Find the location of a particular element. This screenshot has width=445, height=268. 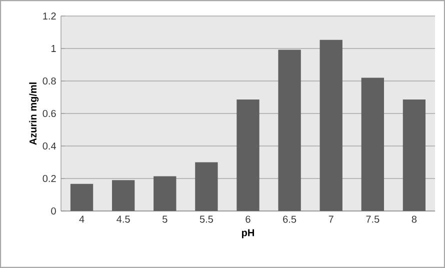

x-tick-label: 6.5 is located at coordinates (289, 219).